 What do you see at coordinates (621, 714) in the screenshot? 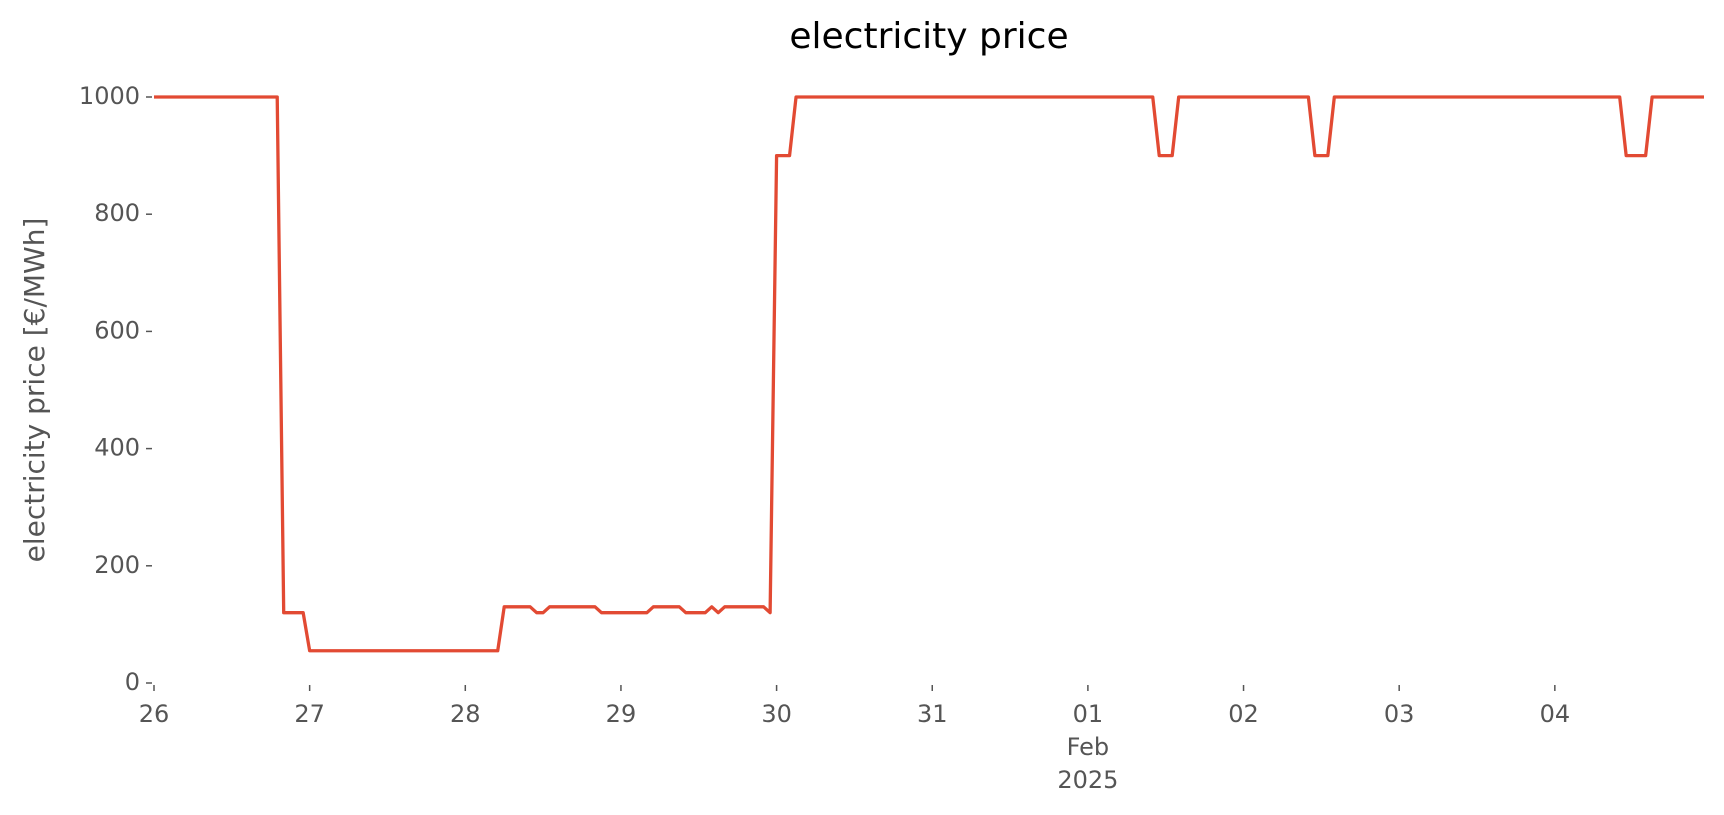
I see `x-tick-label: 29` at bounding box center [621, 714].